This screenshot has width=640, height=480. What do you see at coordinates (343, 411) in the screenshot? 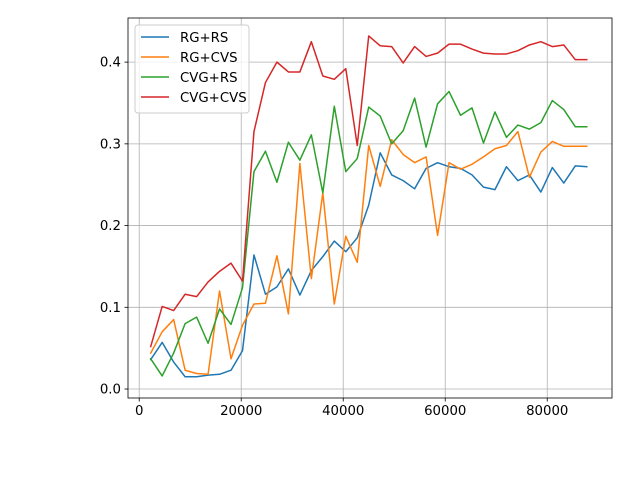
I see `x-tick-label: 40000` at bounding box center [343, 411].